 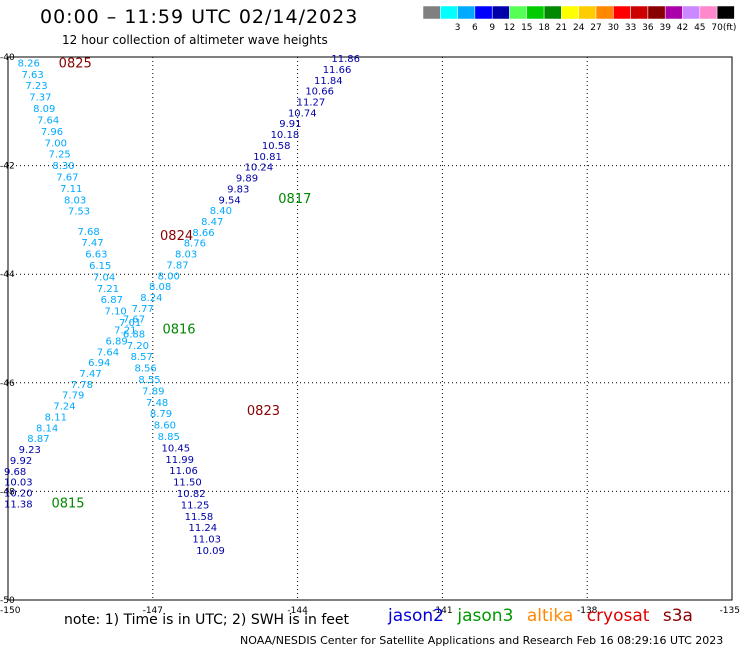 I want to click on wave-height-label: 7.11, so click(x=71, y=189).